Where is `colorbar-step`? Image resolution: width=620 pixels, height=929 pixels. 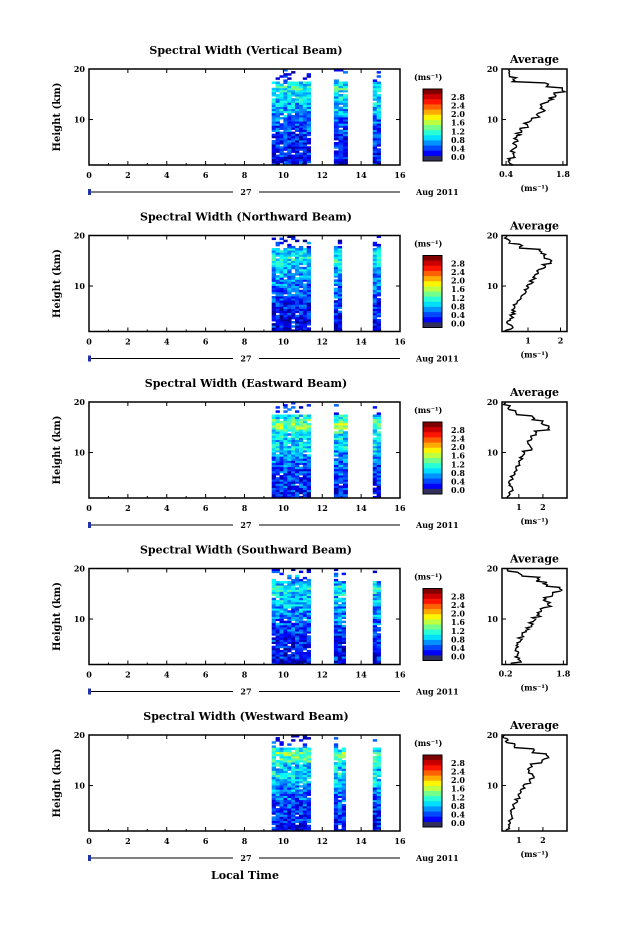
colorbar-step is located at coordinates (432, 435).